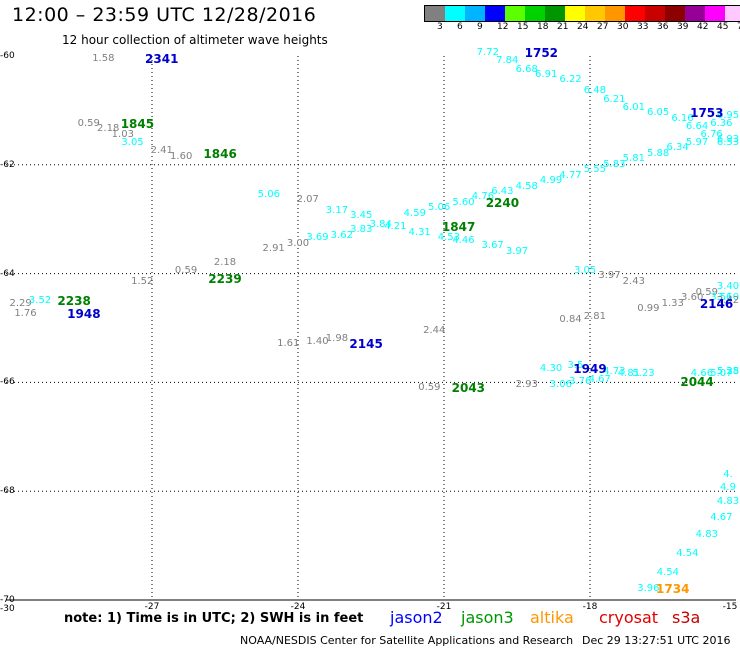  I want to click on wave-height-value: 4.31, so click(419, 232).